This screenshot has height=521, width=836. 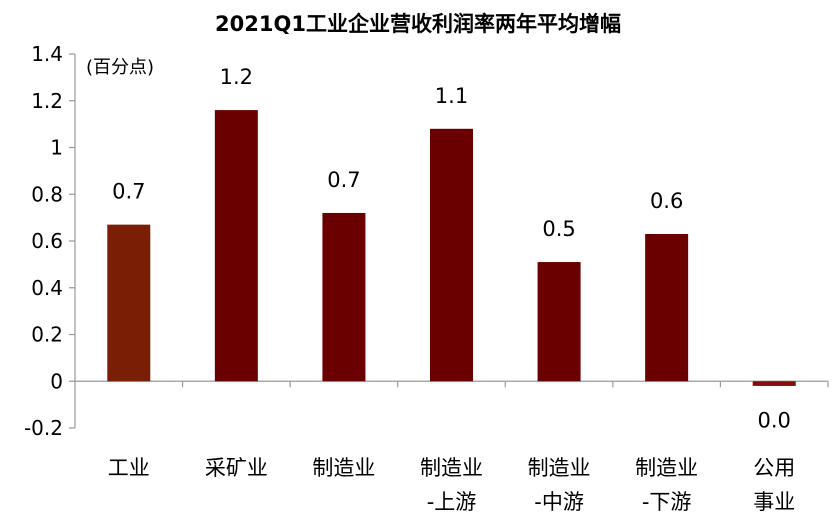 I want to click on y-tick-label: 0.4, so click(x=47, y=288).